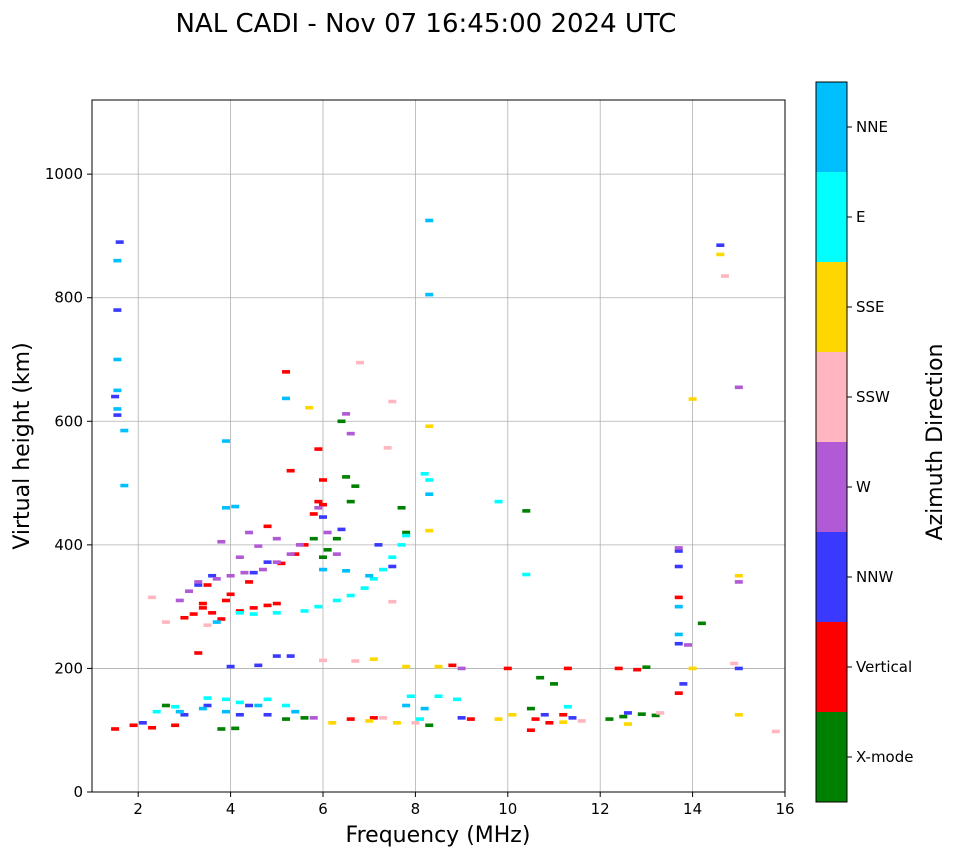 The height and width of the screenshot is (861, 958). What do you see at coordinates (426, 24) in the screenshot?
I see `chart-title: NAL CADI - Nov 07 16:45:00 2024 UTC` at bounding box center [426, 24].